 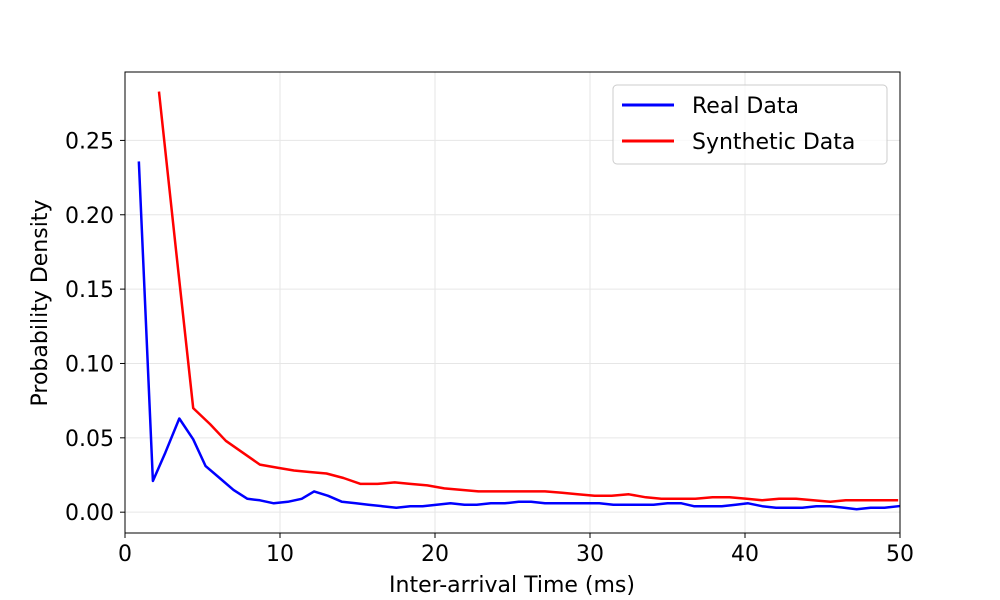 What do you see at coordinates (89, 513) in the screenshot?
I see `y-tick-label: 0.00` at bounding box center [89, 513].